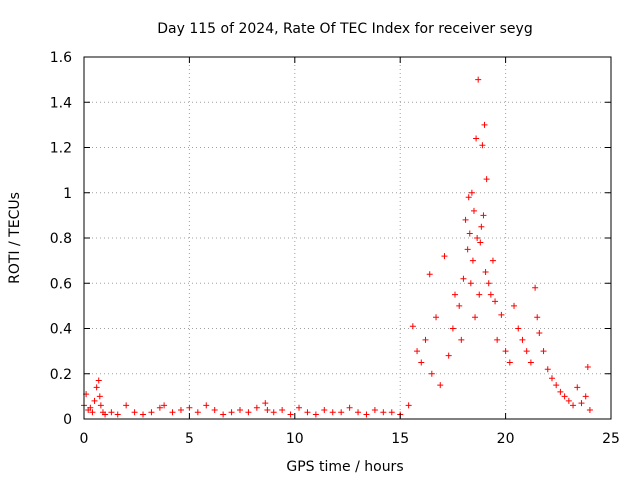  Describe the element at coordinates (67, 420) in the screenshot. I see `y-tick-label: 0` at that location.